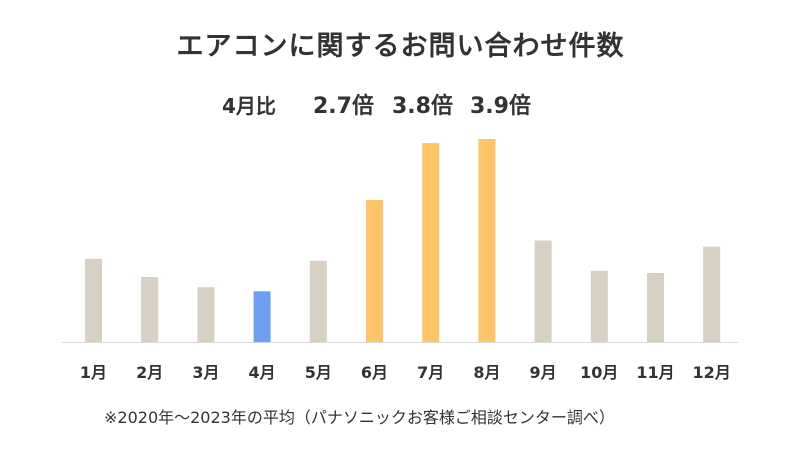  Describe the element at coordinates (486, 372) in the screenshot. I see `x-tick-label-8: 8月` at that location.